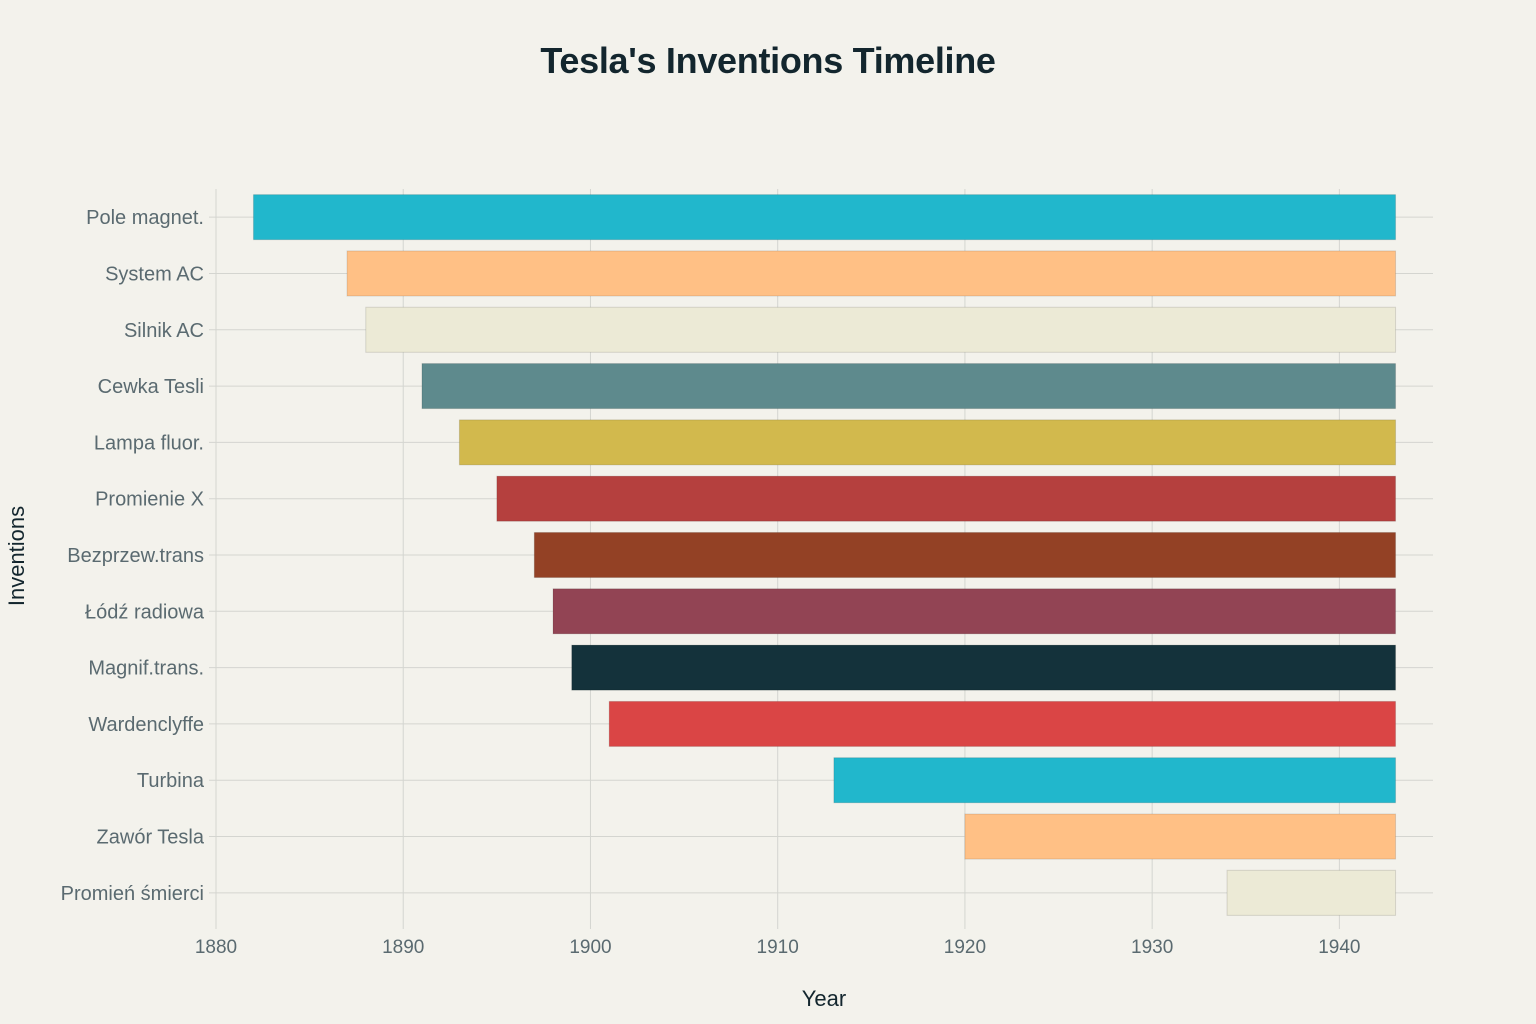 The height and width of the screenshot is (1024, 1536). What do you see at coordinates (151, 387) in the screenshot?
I see `y-category-label: Cewka Tesli` at bounding box center [151, 387].